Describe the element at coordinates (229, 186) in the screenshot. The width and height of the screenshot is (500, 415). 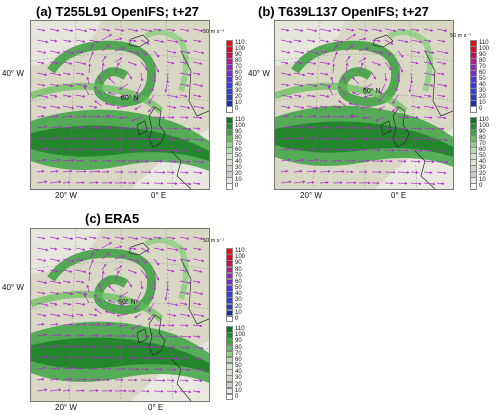
I see `fill-colorbar-swatch` at that location.